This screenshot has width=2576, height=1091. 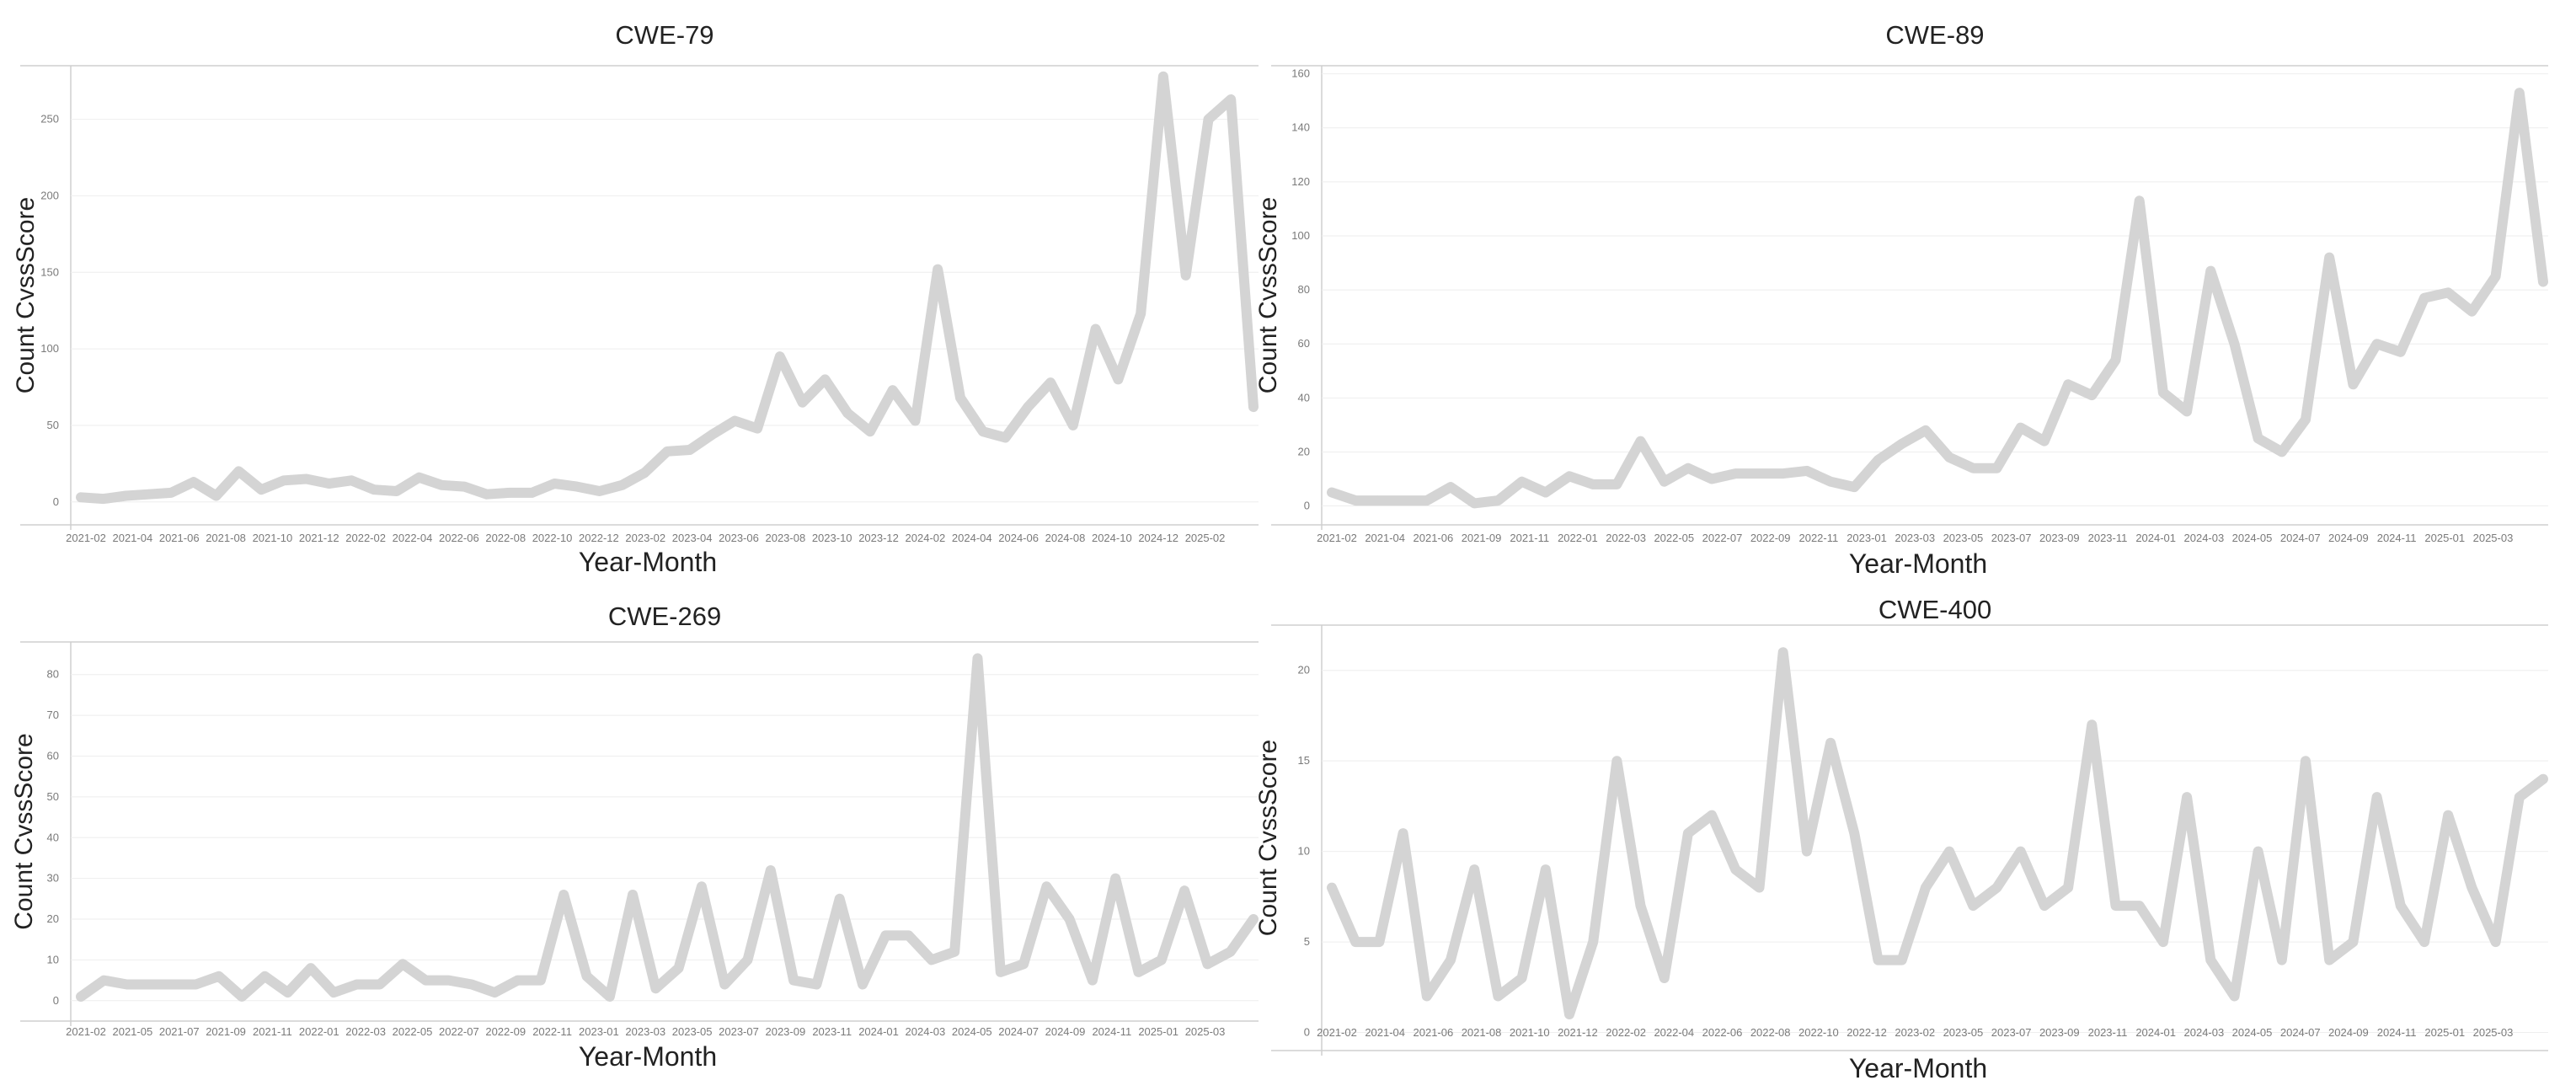 I want to click on x-tick-label: 2022-01, so click(x=1578, y=538).